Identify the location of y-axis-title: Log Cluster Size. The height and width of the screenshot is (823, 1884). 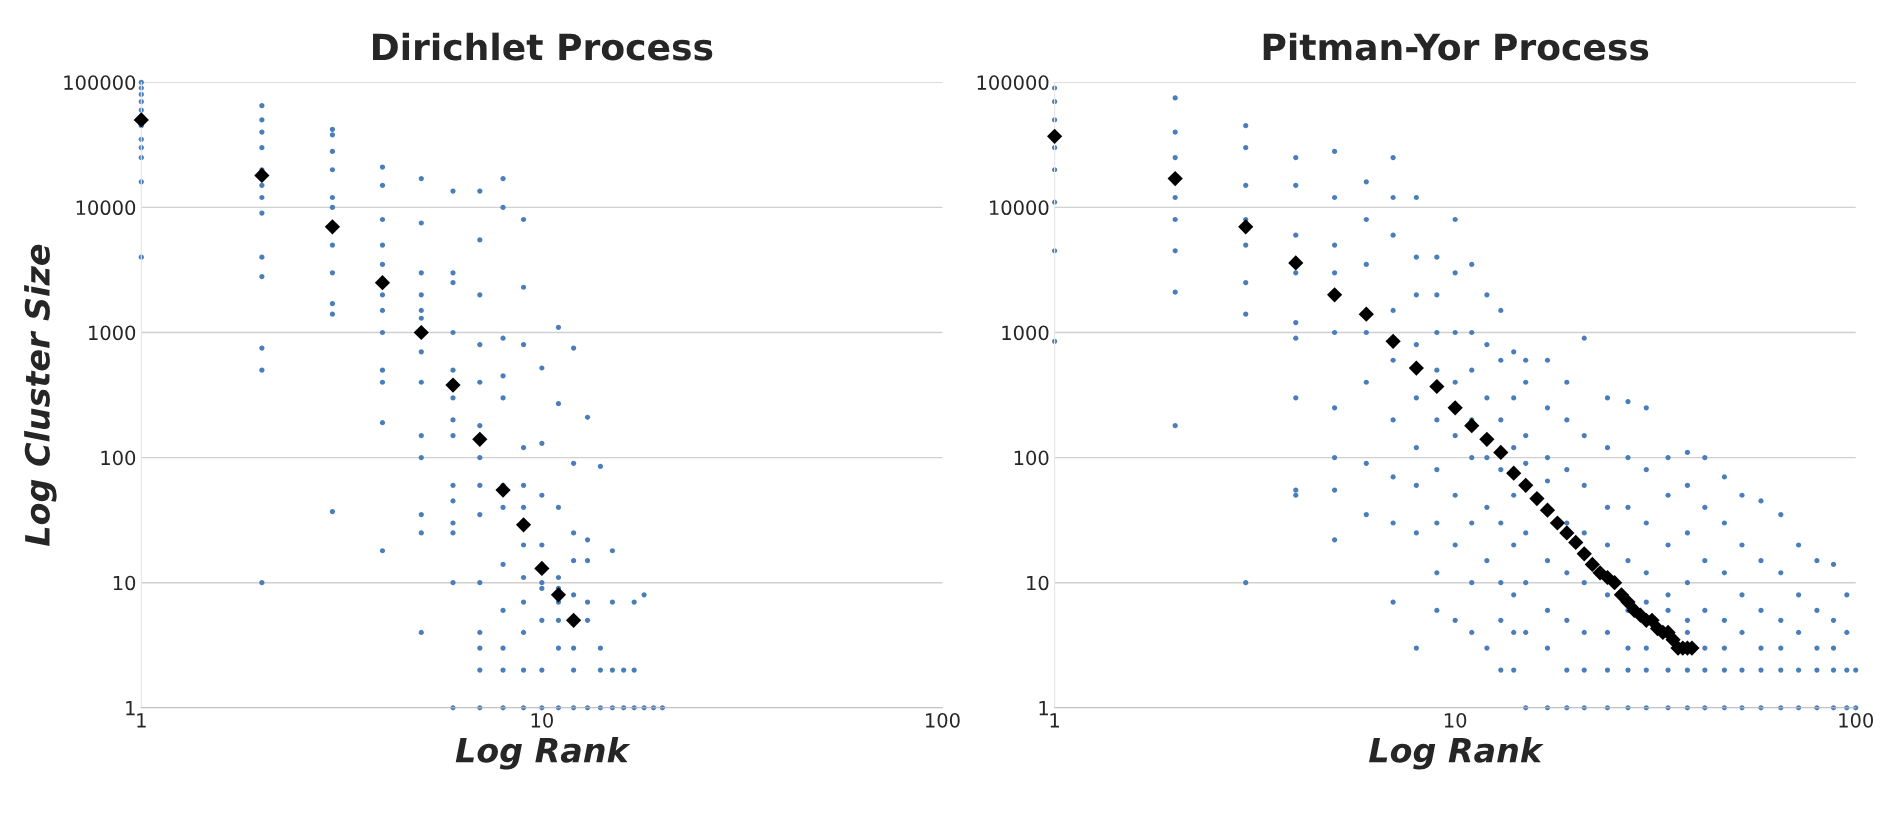
(40, 395).